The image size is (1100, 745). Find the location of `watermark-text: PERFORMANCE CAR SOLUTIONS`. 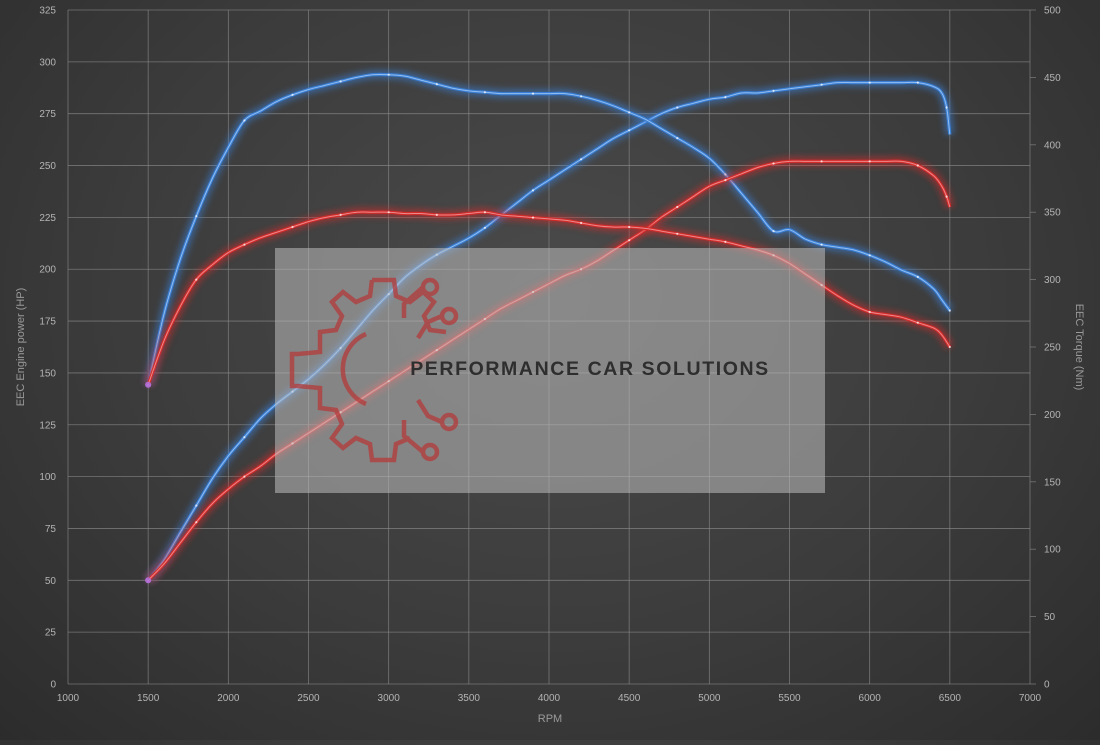

watermark-text: PERFORMANCE CAR SOLUTIONS is located at coordinates (590, 369).